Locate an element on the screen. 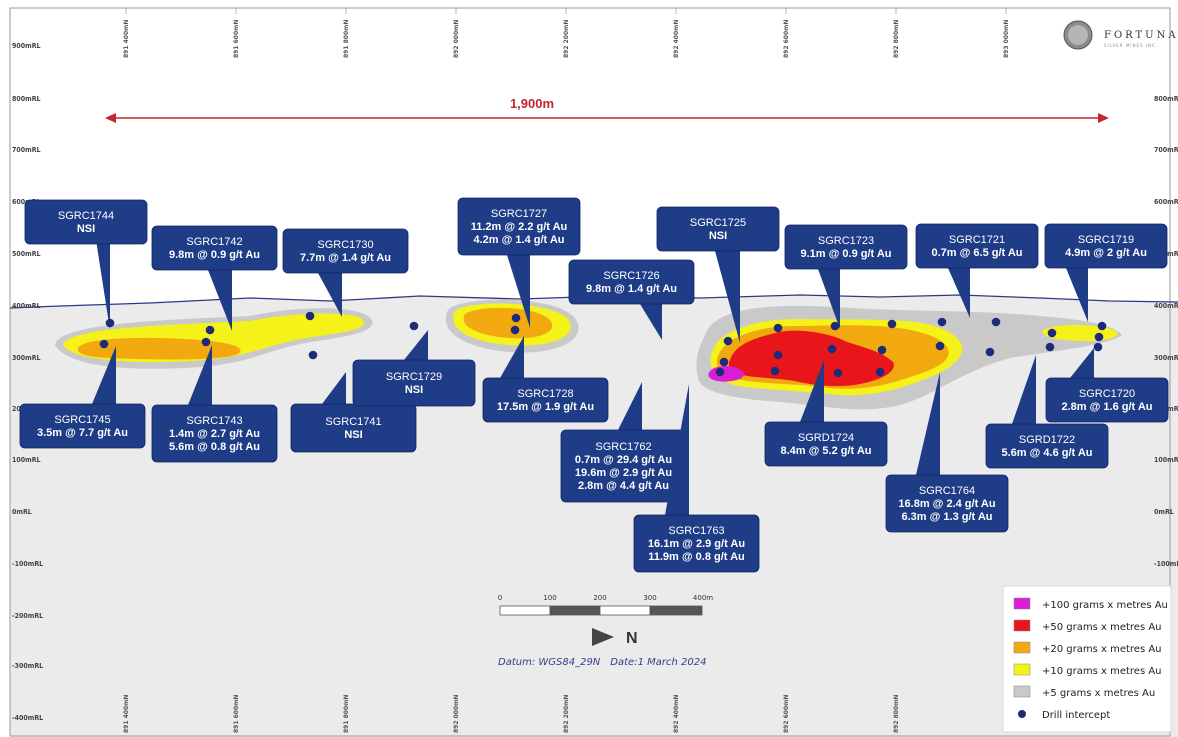 The height and width of the screenshot is (737, 1178). company-name: FORTUNA is located at coordinates (1141, 35).